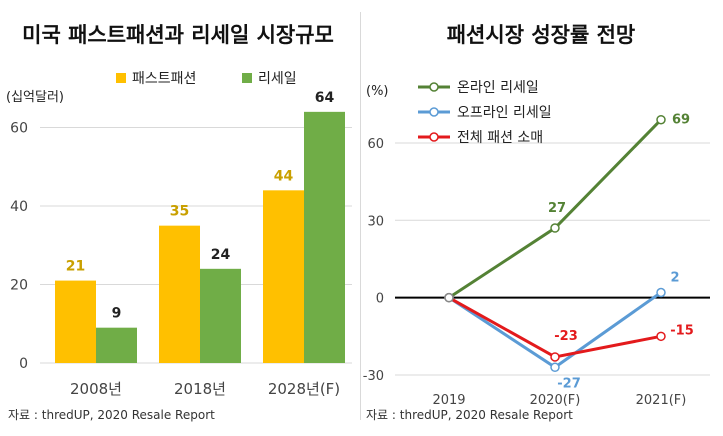 The image size is (723, 436). Describe the element at coordinates (35, 97) in the screenshot. I see `left-unit-label: (십억달러)` at that location.